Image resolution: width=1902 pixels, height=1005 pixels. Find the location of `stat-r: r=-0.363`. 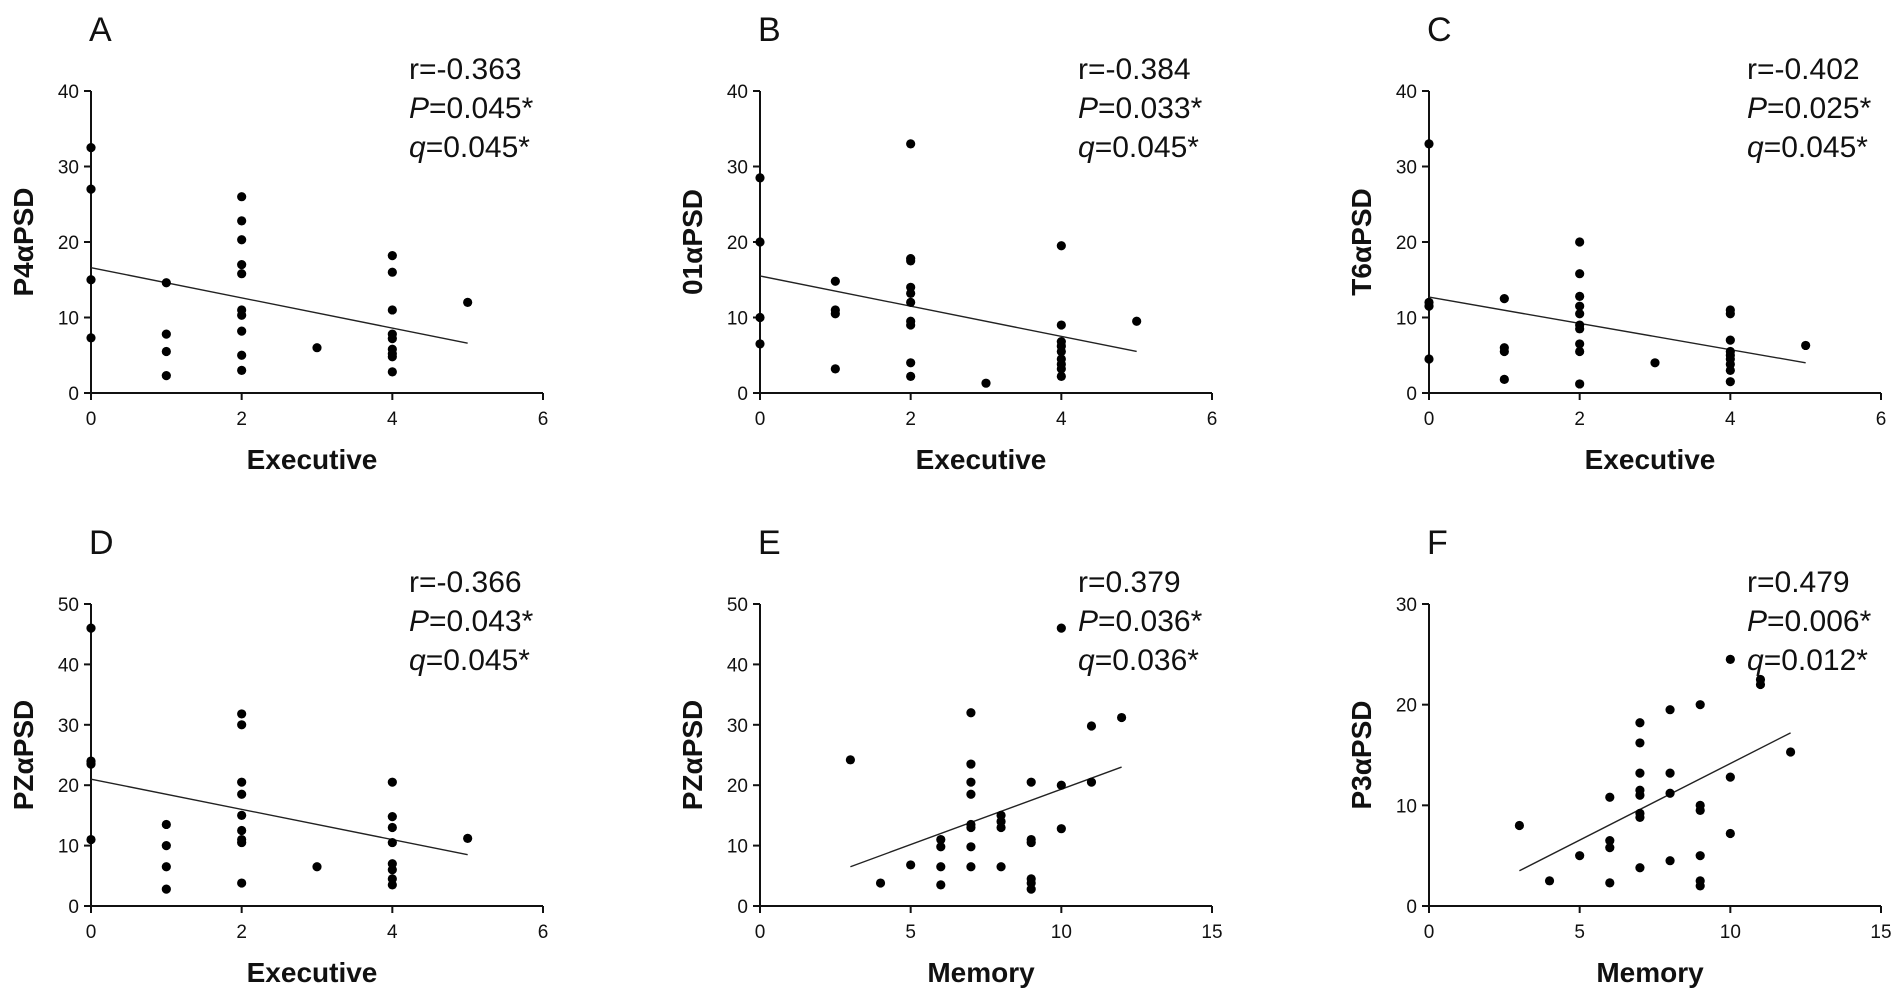

stat-r: r=-0.363 is located at coordinates (465, 69).